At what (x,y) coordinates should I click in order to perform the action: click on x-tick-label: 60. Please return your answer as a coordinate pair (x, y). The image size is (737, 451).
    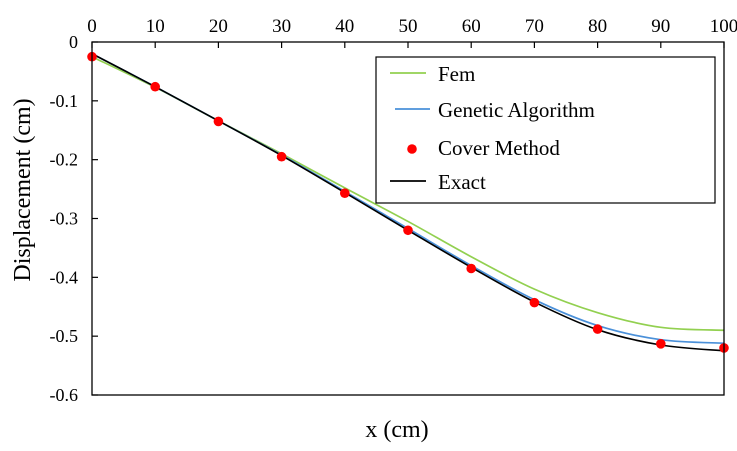
    Looking at the image, I should click on (471, 26).